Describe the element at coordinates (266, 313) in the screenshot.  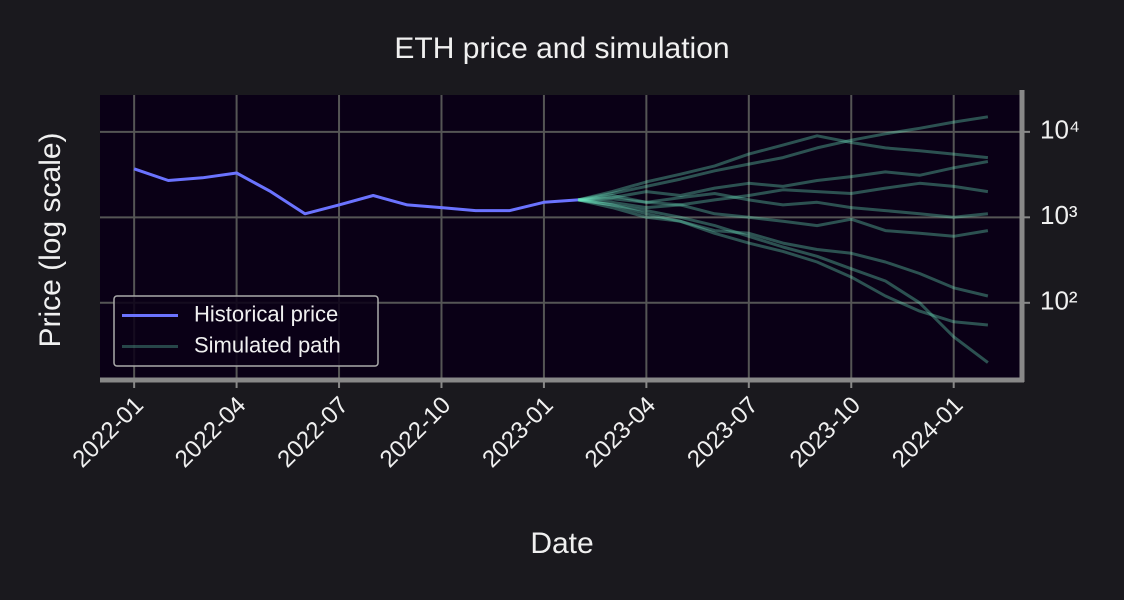
I see `legend-label: Historical price` at that location.